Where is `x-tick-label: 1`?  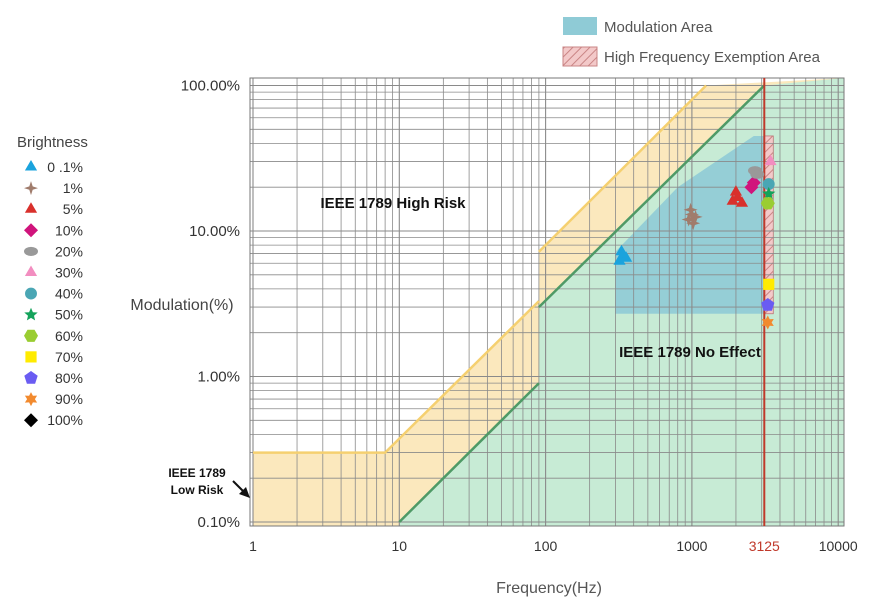
x-tick-label: 1 is located at coordinates (253, 546).